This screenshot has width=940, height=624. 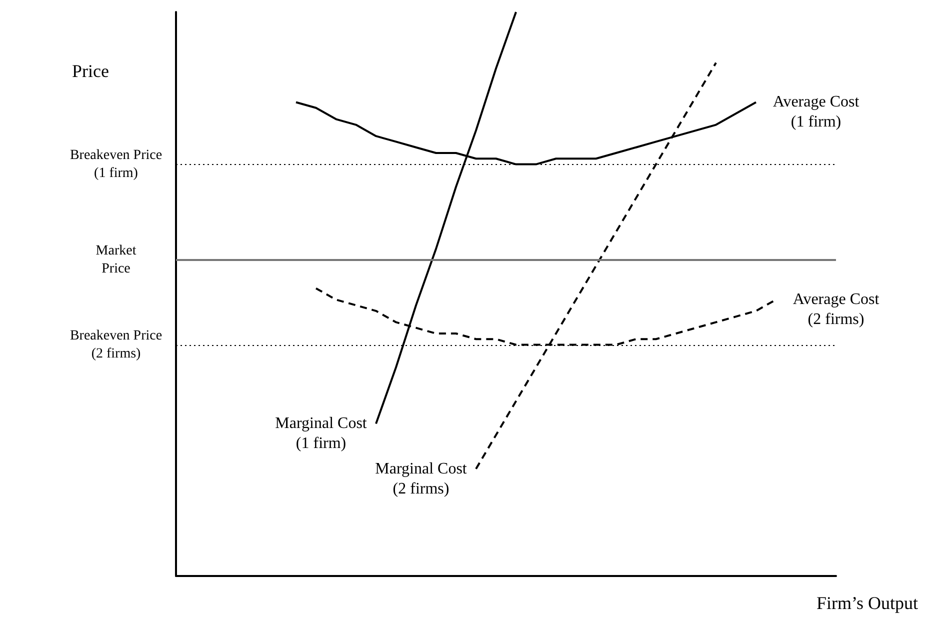 I want to click on series-label: Average Cost (1 firm), so click(x=816, y=112).